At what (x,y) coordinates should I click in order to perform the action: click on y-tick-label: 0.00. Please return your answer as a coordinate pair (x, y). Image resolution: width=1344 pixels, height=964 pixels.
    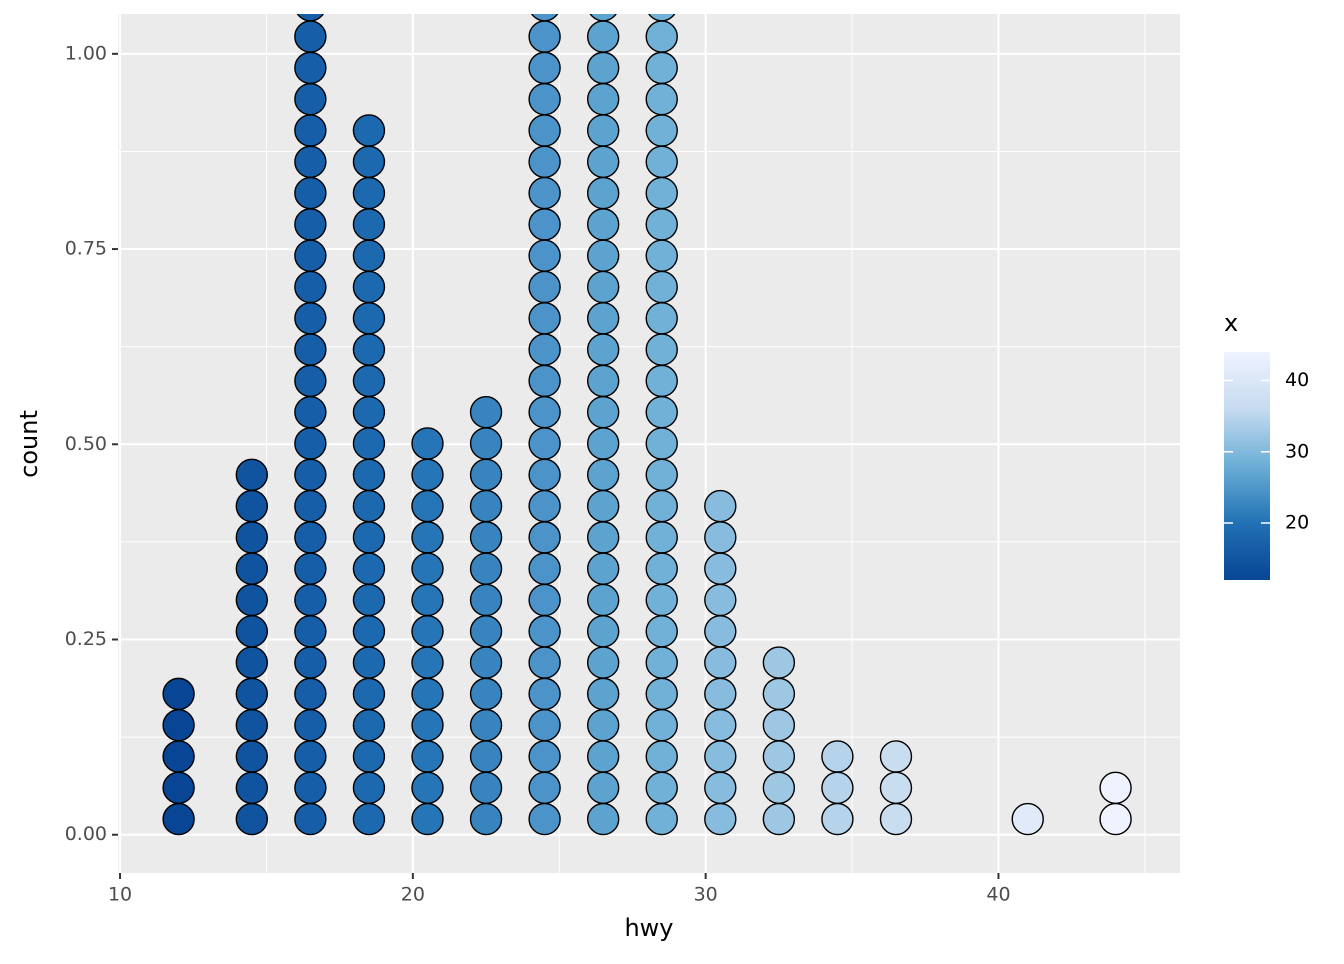
    Looking at the image, I should click on (86, 834).